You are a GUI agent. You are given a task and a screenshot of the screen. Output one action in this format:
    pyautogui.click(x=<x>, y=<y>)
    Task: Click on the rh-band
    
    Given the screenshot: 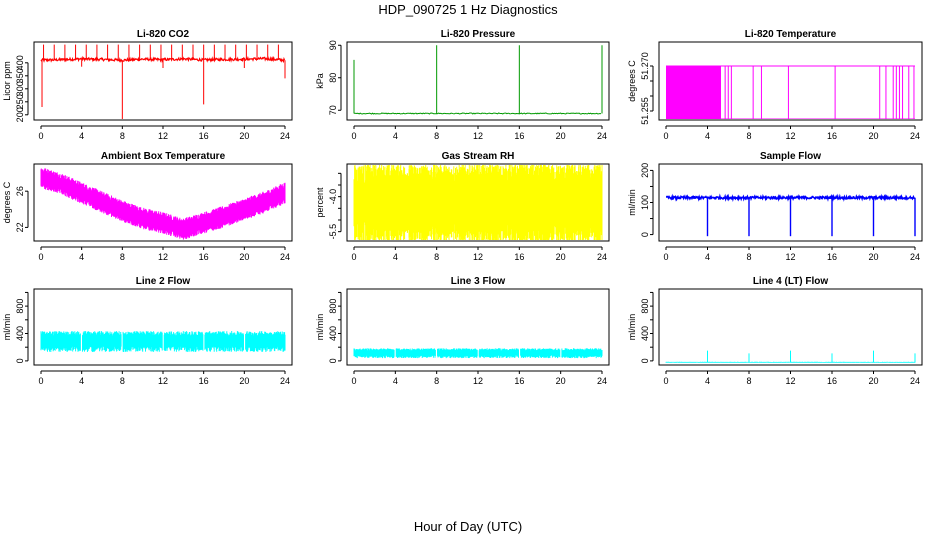 What is the action you would take?
    pyautogui.click(x=478, y=202)
    